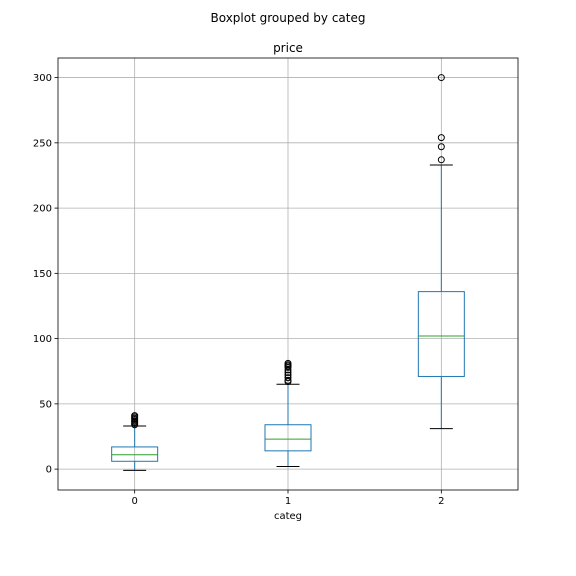 The height and width of the screenshot is (576, 576). Describe the element at coordinates (42, 143) in the screenshot. I see `y-tick-label: 250` at that location.